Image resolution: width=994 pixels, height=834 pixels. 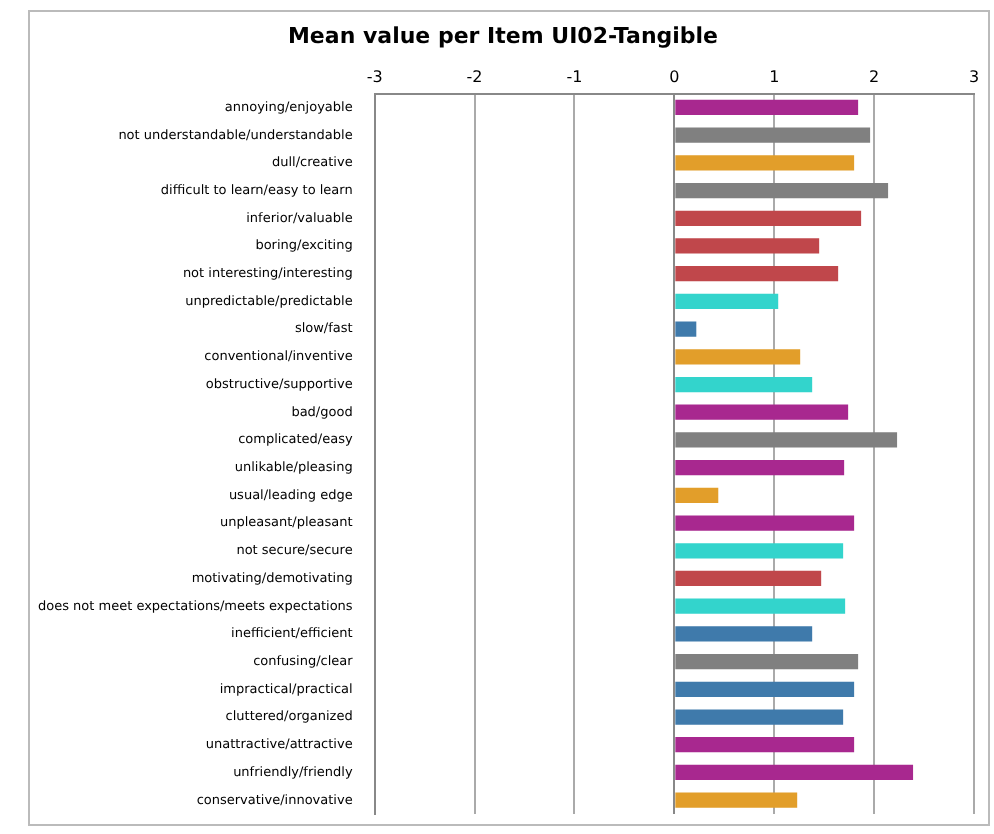 What do you see at coordinates (874, 77) in the screenshot?
I see `x-tick-label: 2` at bounding box center [874, 77].